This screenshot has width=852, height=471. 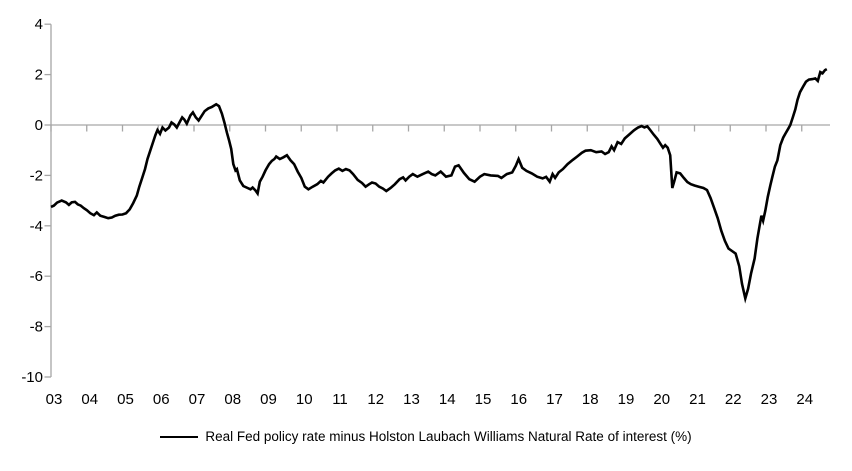 What do you see at coordinates (590, 399) in the screenshot?
I see `x-tick-label: 18` at bounding box center [590, 399].